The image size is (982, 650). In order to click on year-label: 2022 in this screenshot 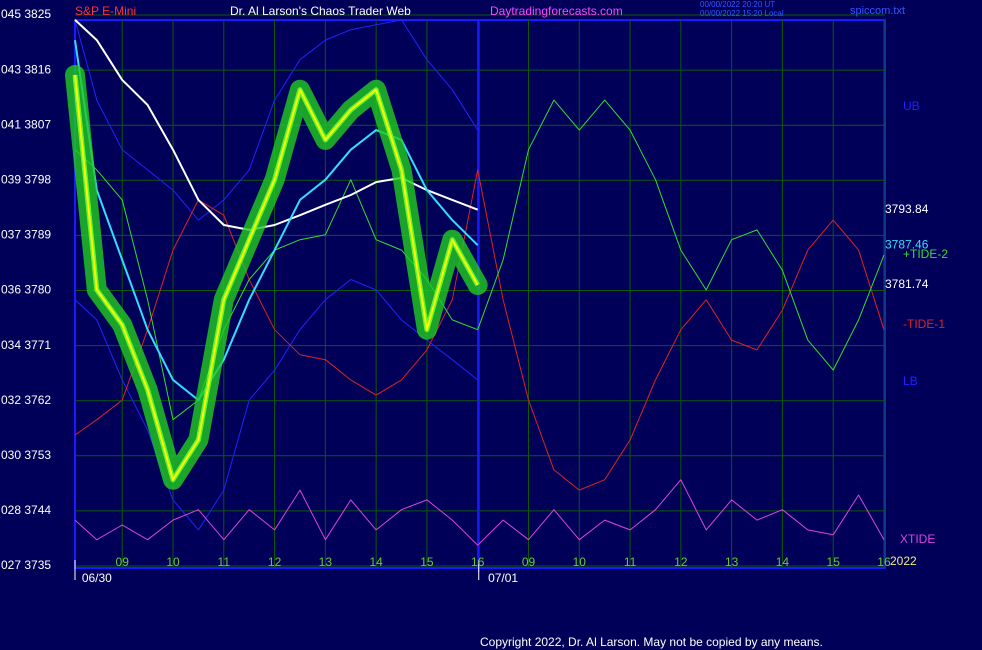, I will do `click(903, 561)`.